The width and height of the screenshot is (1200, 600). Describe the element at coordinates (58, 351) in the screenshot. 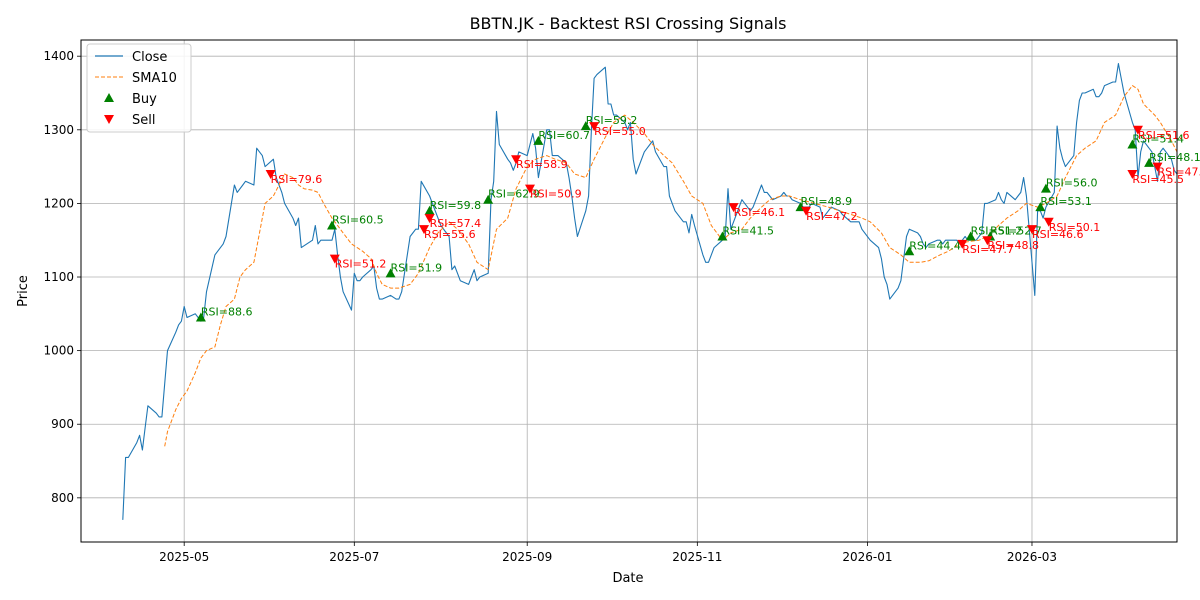

I see `y-tick-label: 1000` at that location.